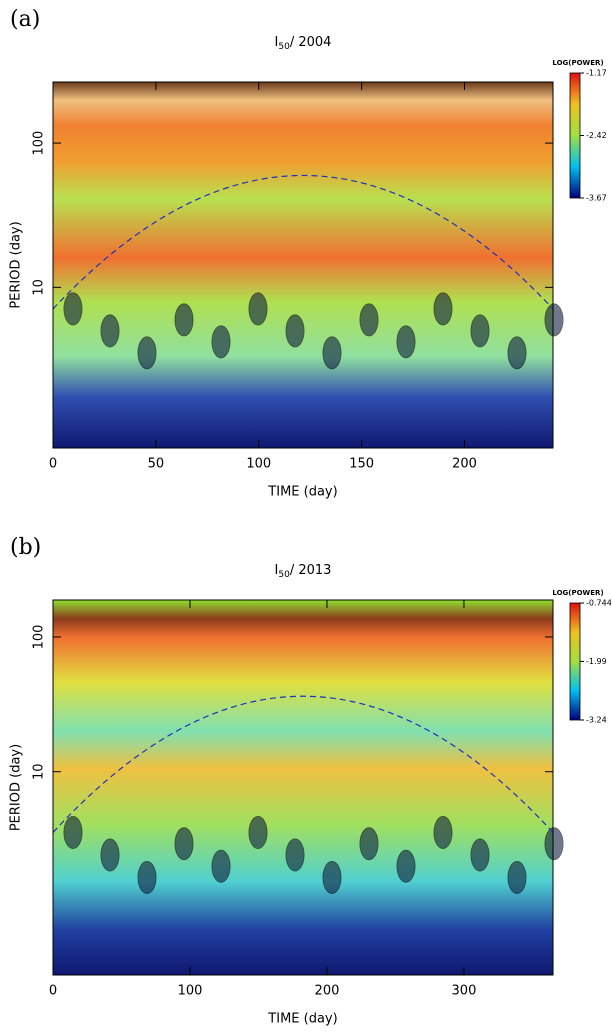  What do you see at coordinates (464, 991) in the screenshot?
I see `x-tick-label: 300` at bounding box center [464, 991].